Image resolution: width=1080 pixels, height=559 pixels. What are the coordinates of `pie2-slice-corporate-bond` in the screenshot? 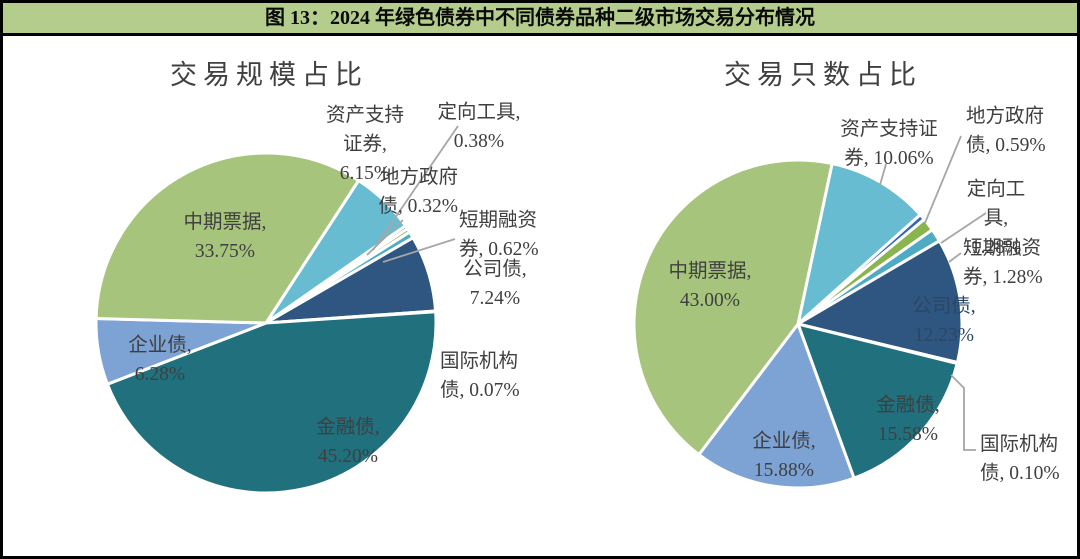 It's located at (880, 302).